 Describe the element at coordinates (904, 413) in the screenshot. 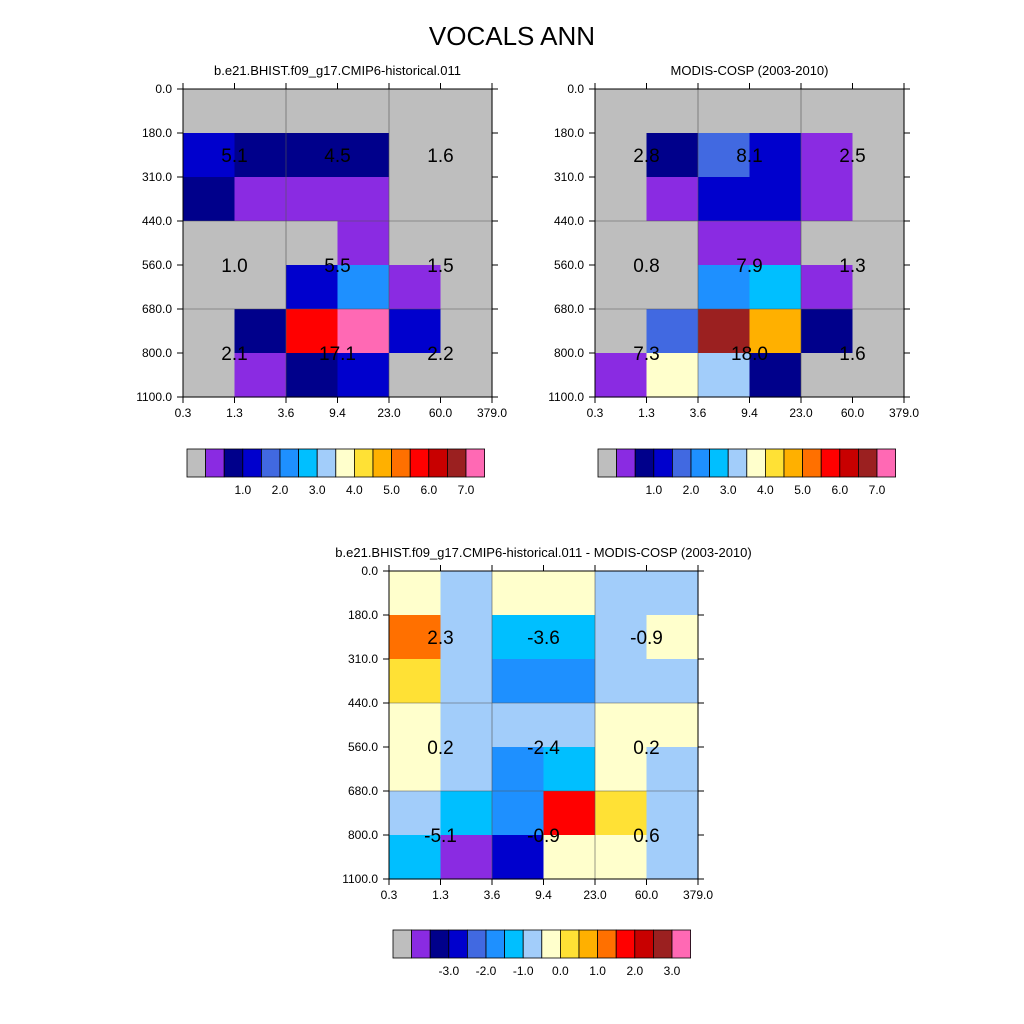

I see `x-tick-label: 379.0` at that location.